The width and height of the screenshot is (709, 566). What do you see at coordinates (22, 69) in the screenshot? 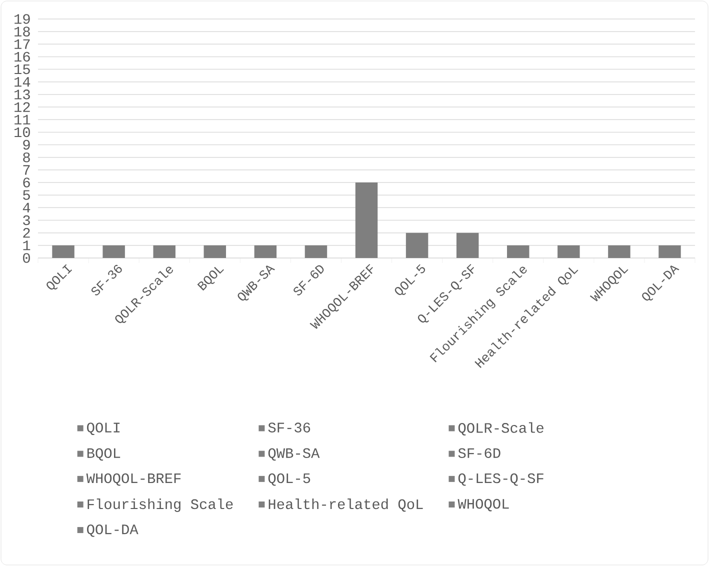
I see `y-tick-label: 15` at bounding box center [22, 69].